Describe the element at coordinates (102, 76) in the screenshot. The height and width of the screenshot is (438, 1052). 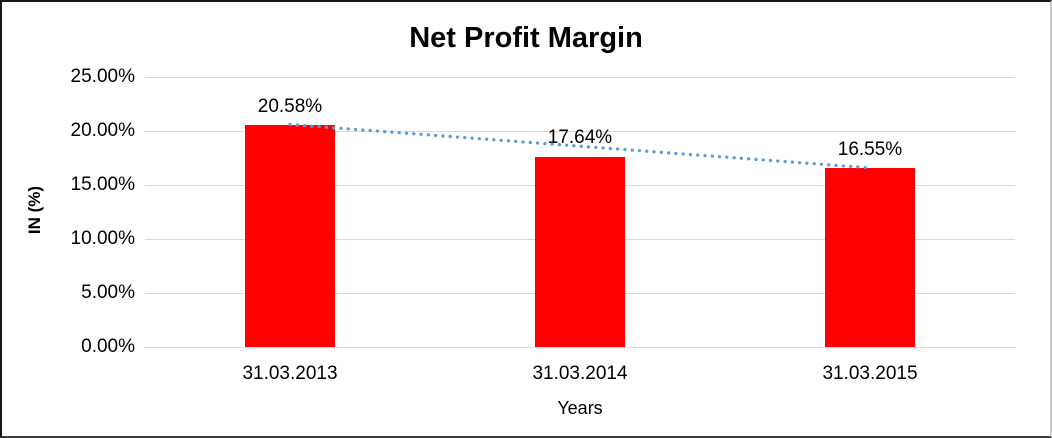
I see `y-axis-tick-label: 25.00%` at that location.